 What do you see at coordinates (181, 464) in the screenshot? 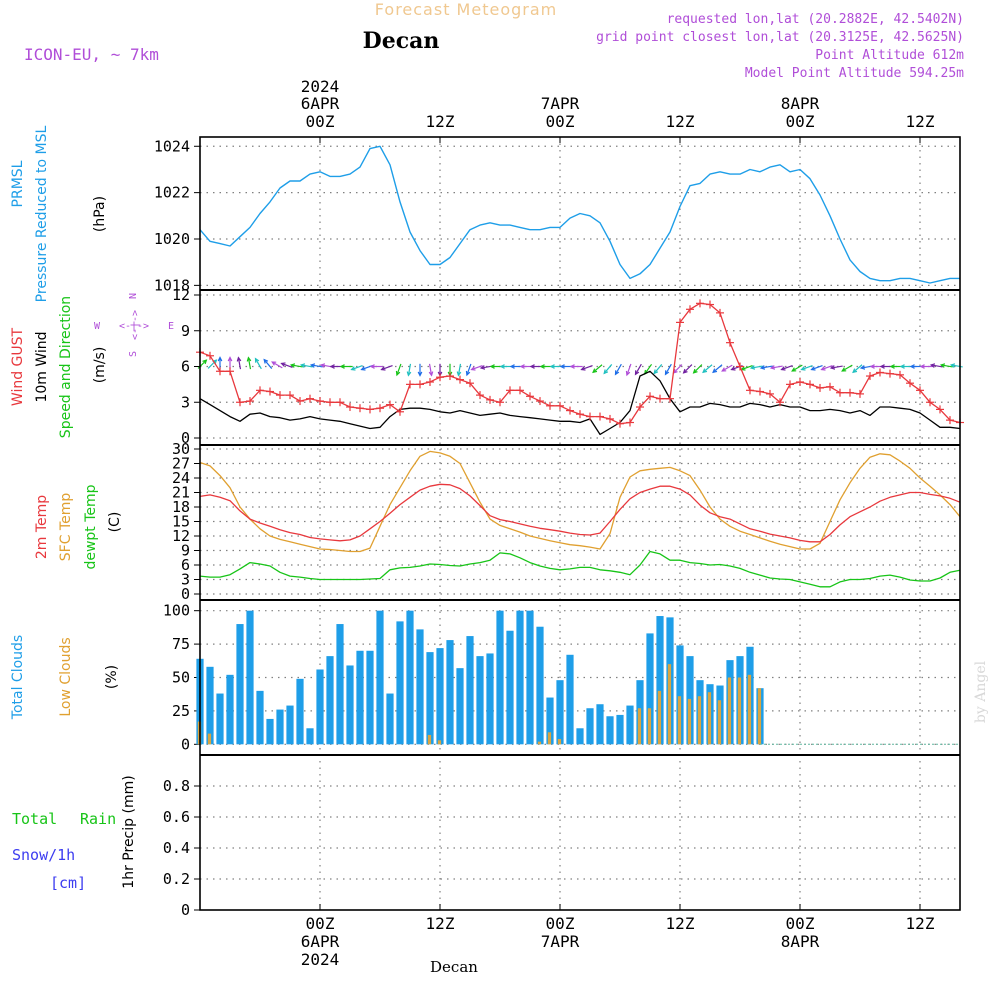
I see `temp-tick-label: 27` at bounding box center [181, 464].